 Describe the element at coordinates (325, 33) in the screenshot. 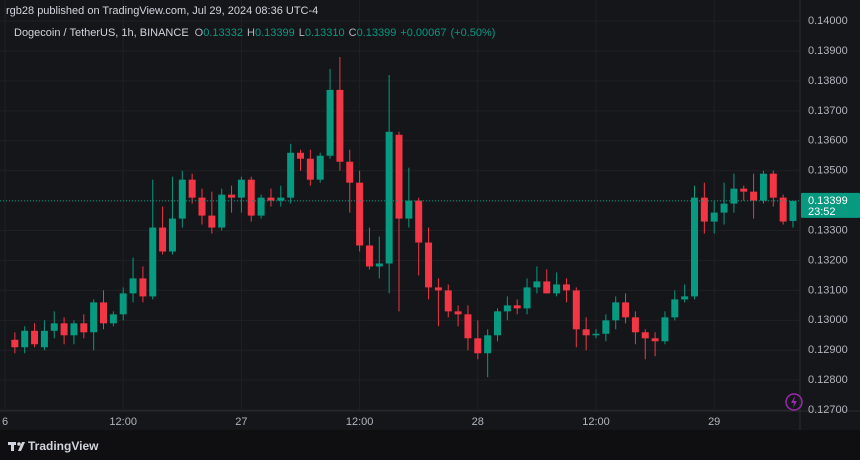

I see `ohlc-value: 0.13310` at that location.